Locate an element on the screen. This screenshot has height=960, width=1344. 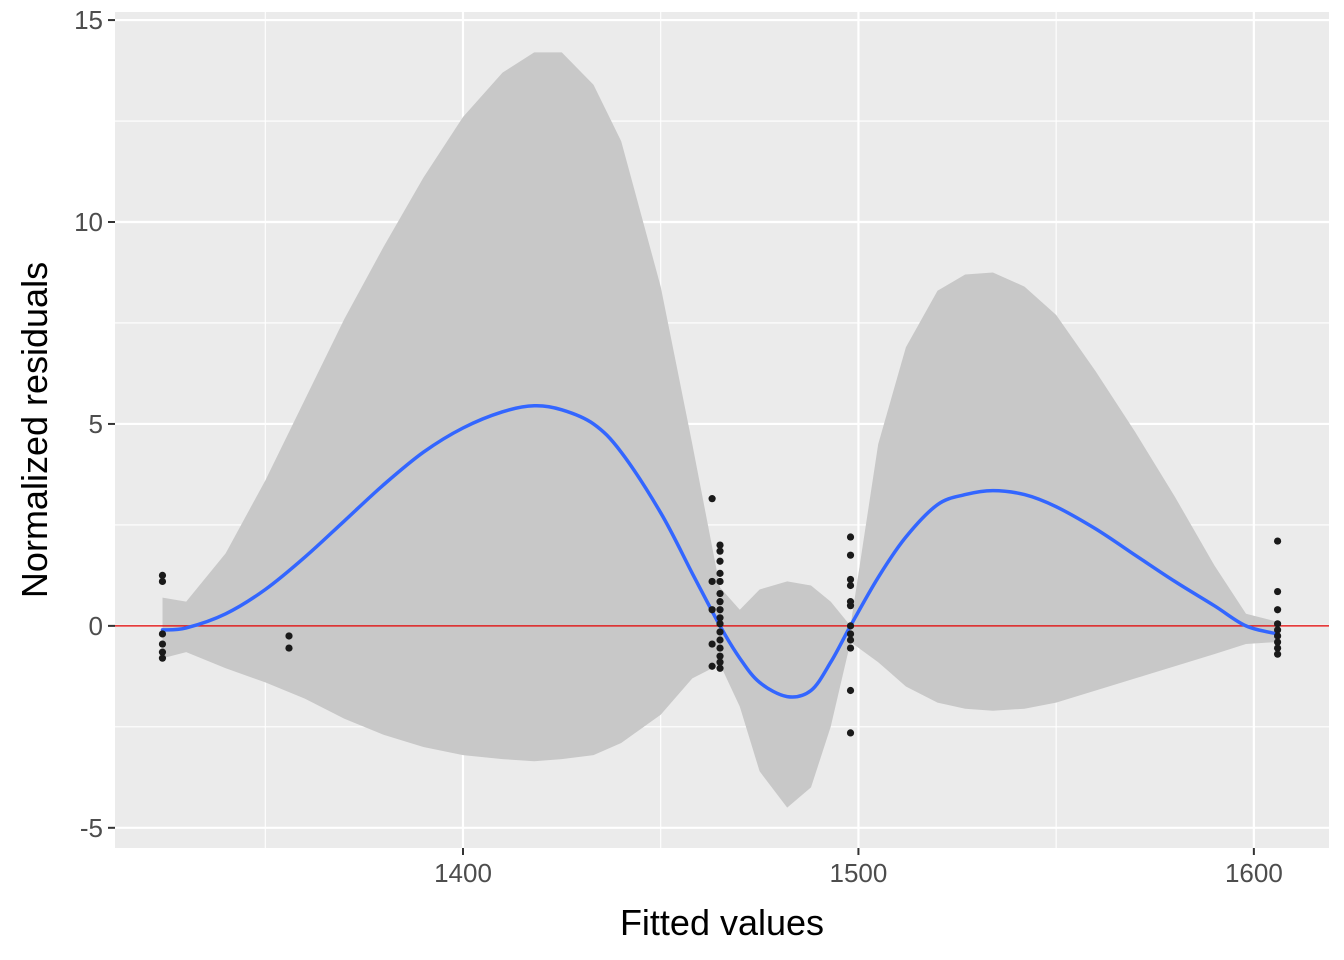
x-tick-label: 1600 is located at coordinates (1254, 873).